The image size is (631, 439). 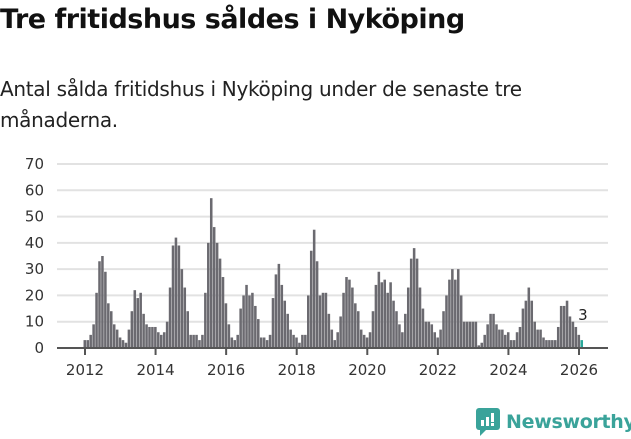 I want to click on x-tick-label: 2022, so click(x=438, y=370).